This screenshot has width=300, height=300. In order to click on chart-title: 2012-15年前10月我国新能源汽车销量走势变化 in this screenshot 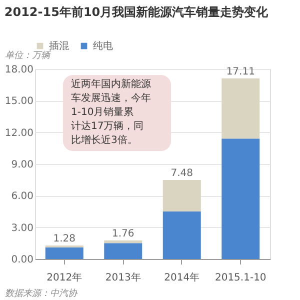, I will do `click(137, 12)`.